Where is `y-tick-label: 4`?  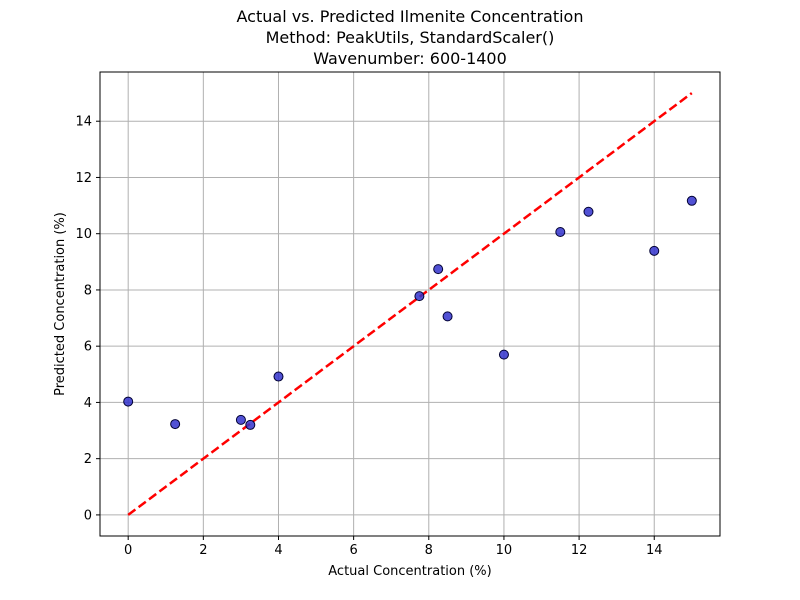 y-tick-label: 4 is located at coordinates (88, 403).